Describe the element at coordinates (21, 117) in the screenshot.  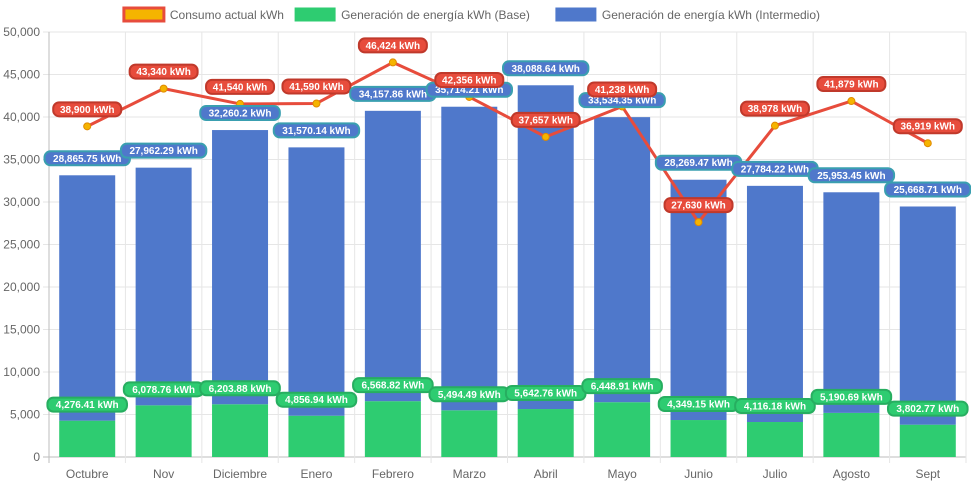
I see `y-tick-label: 40,000` at that location.